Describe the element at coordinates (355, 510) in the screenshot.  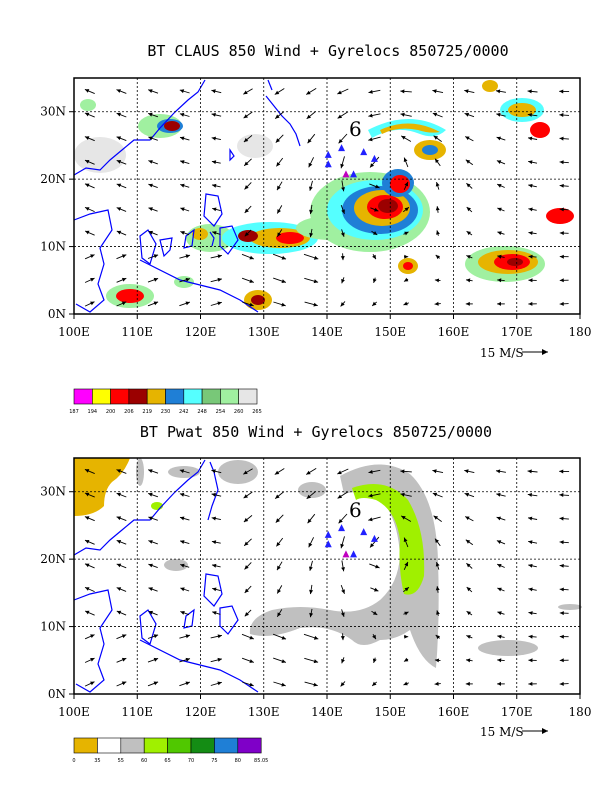
I see `bottom-panel-gyre-symbol: 6` at that location.